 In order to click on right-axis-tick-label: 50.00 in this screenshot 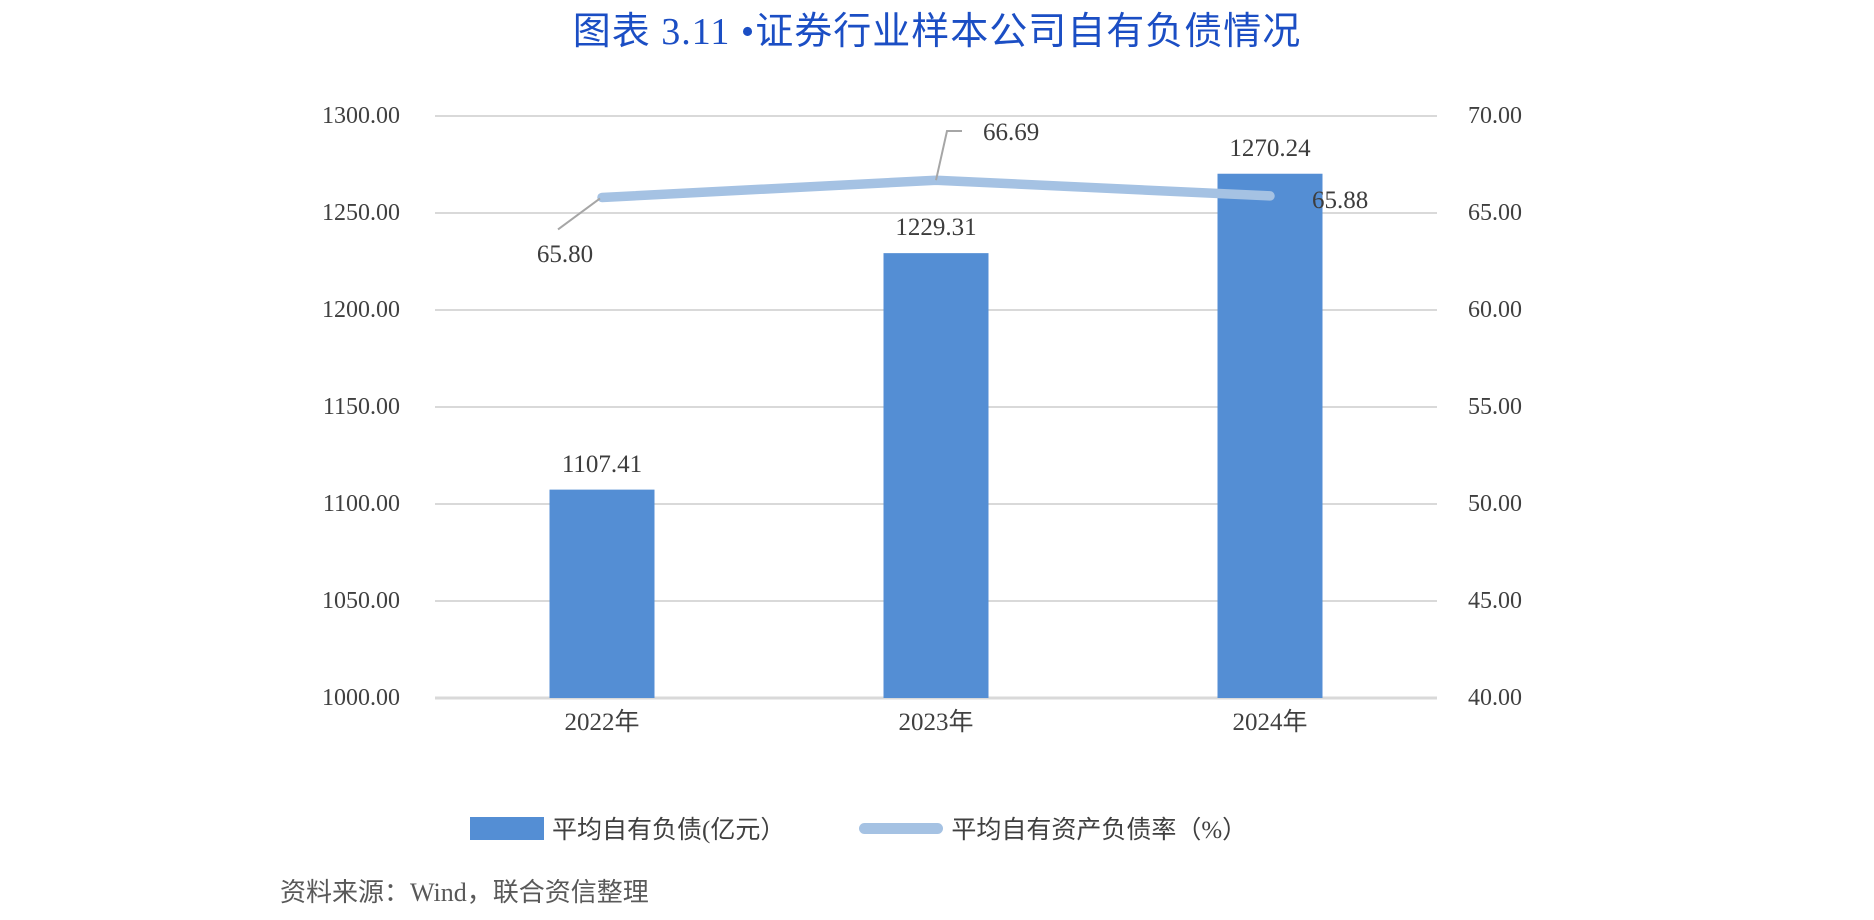, I will do `click(1495, 504)`.